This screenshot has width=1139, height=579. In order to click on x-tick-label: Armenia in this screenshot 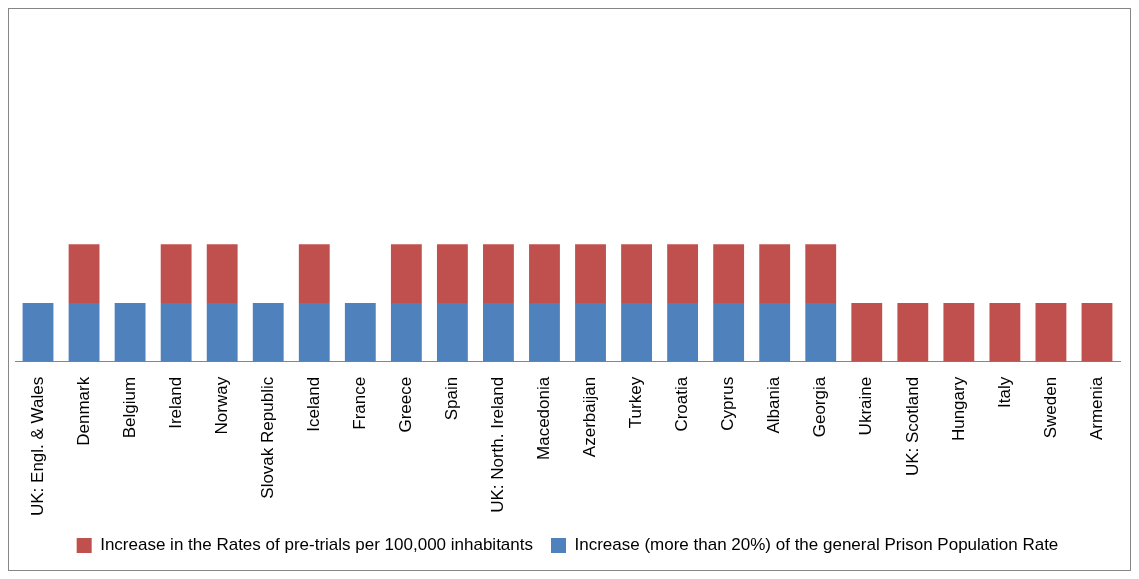, I will do `click(1096, 408)`.